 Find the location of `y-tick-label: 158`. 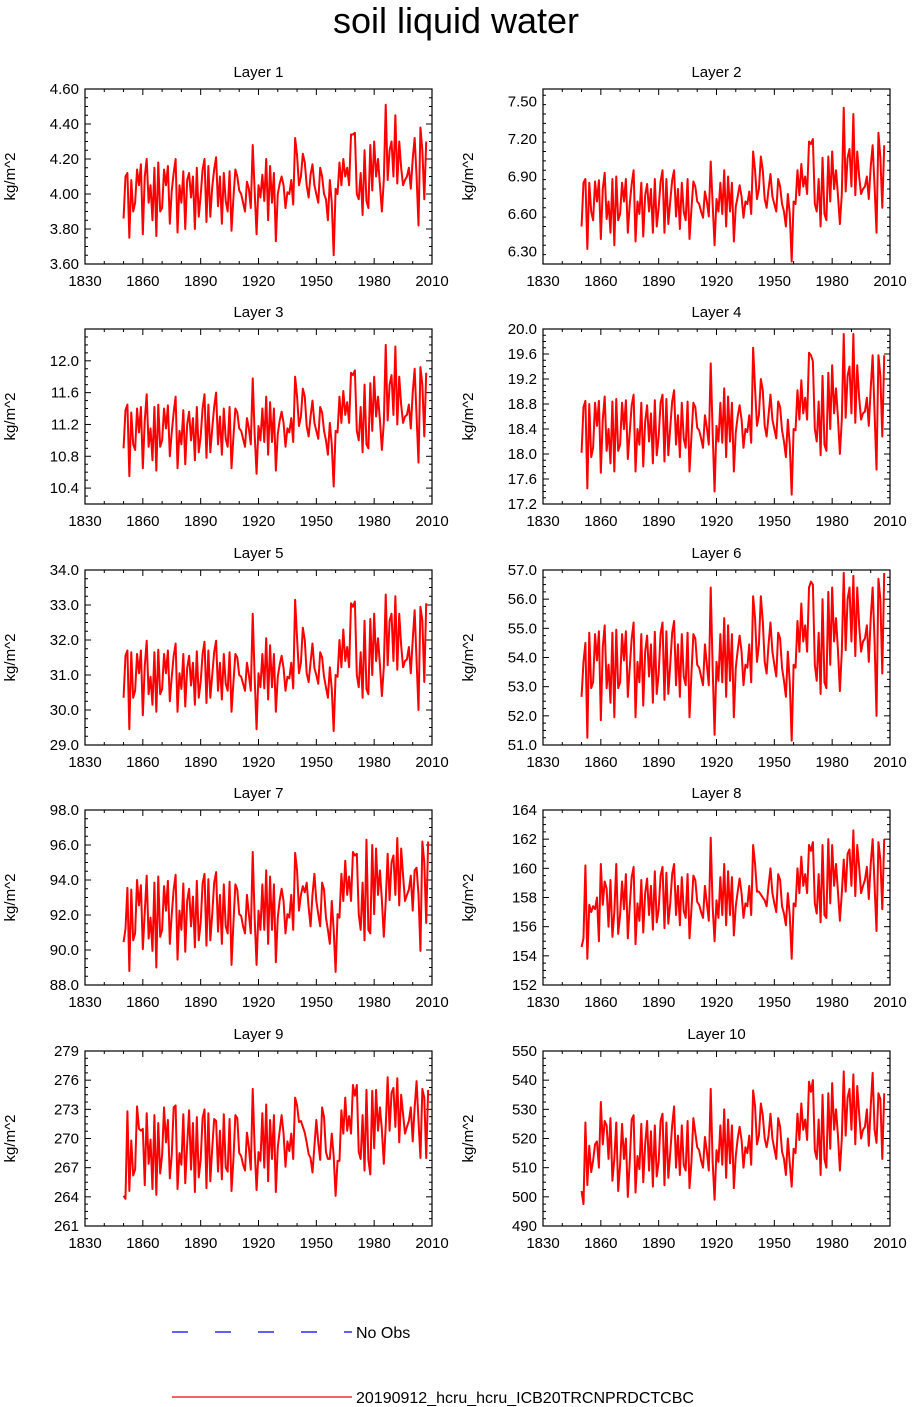

y-tick-label: 158 is located at coordinates (524, 898).